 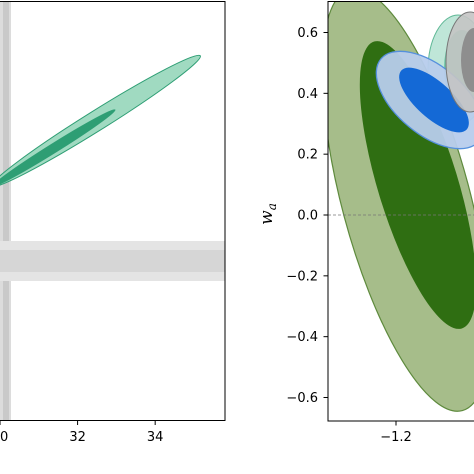 What do you see at coordinates (6, 210) in the screenshot?
I see `left-vertical-band-inner` at bounding box center [6, 210].